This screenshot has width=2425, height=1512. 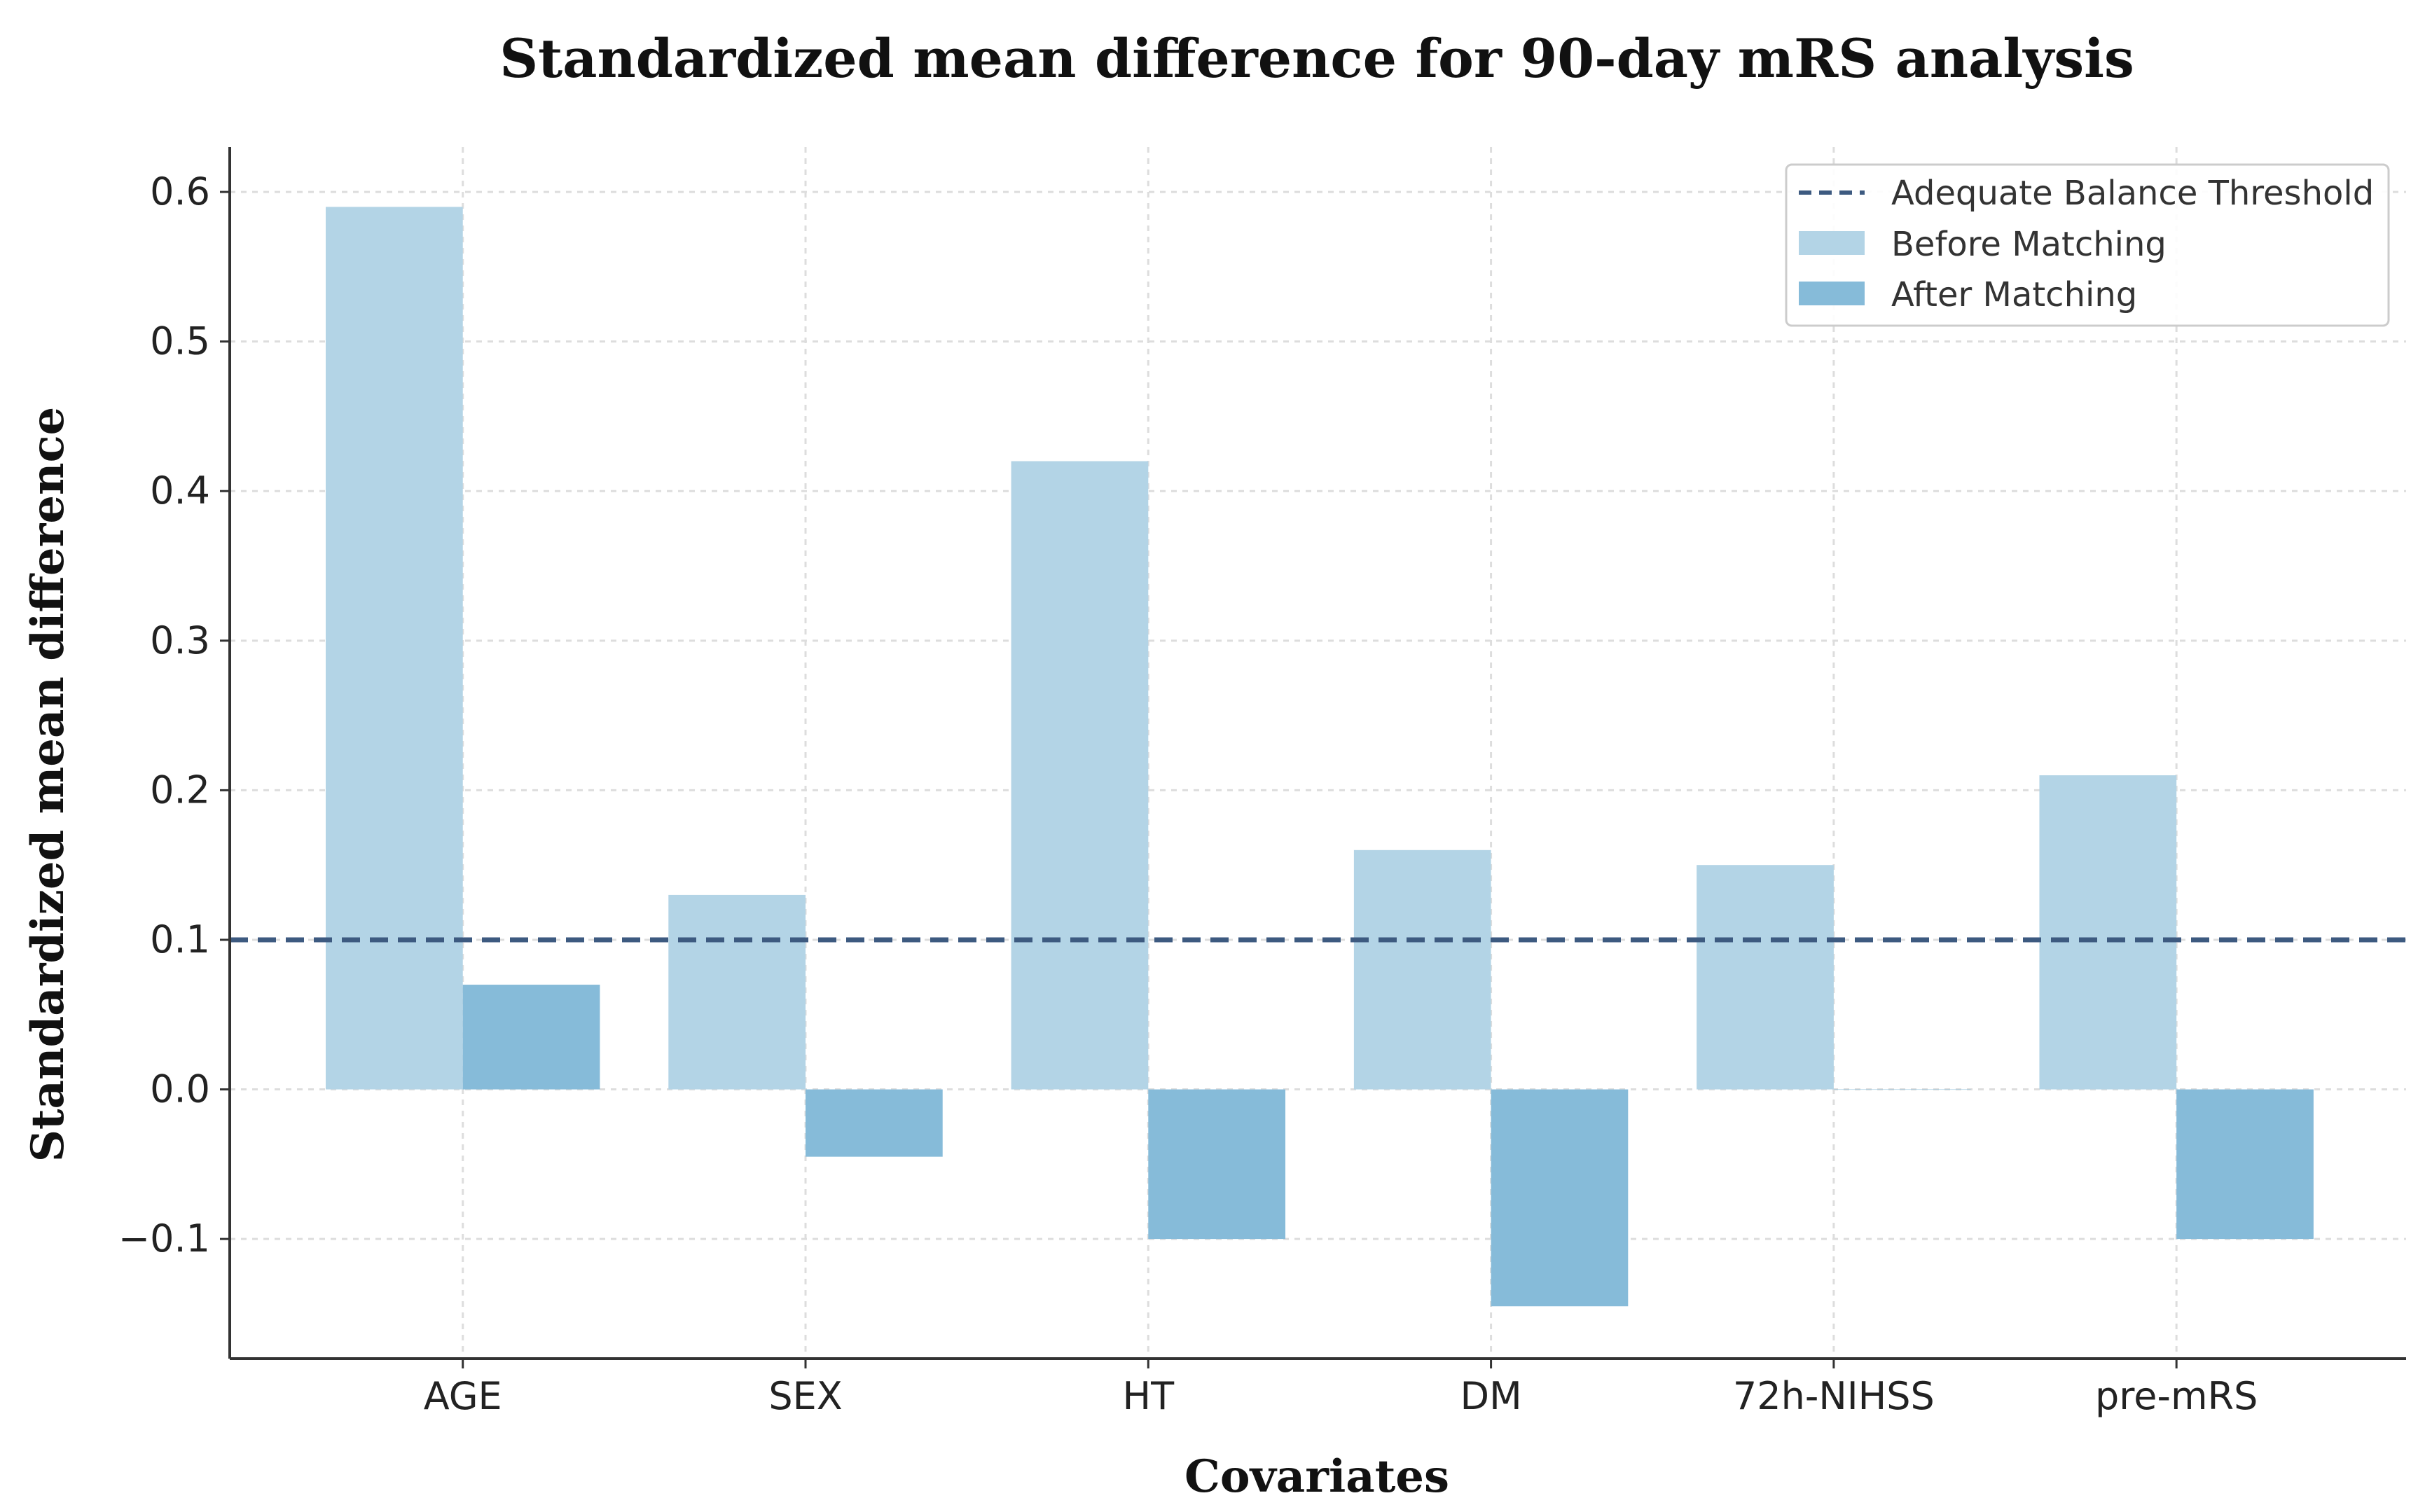 I want to click on legend-label-threshold: Adequate Balance Threshold, so click(x=2132, y=193).